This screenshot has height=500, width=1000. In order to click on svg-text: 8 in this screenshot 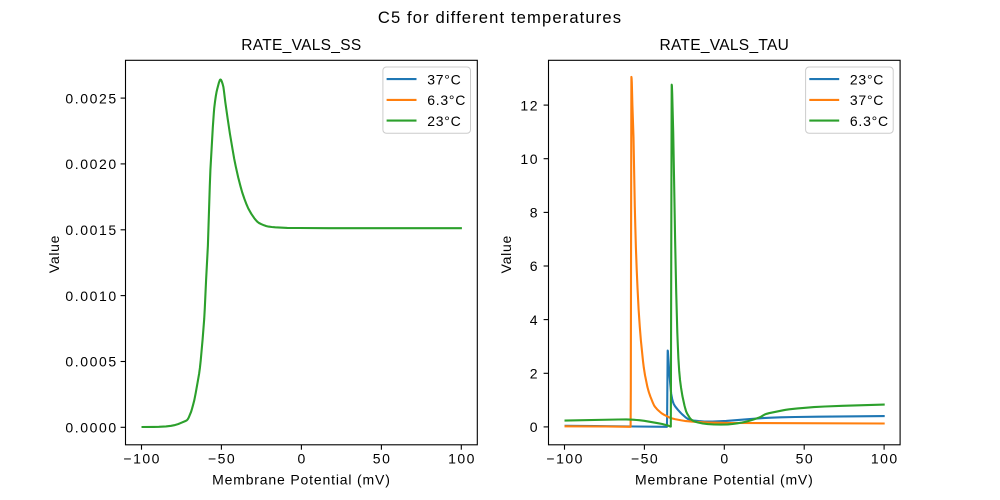, I will do `click(534, 213)`.